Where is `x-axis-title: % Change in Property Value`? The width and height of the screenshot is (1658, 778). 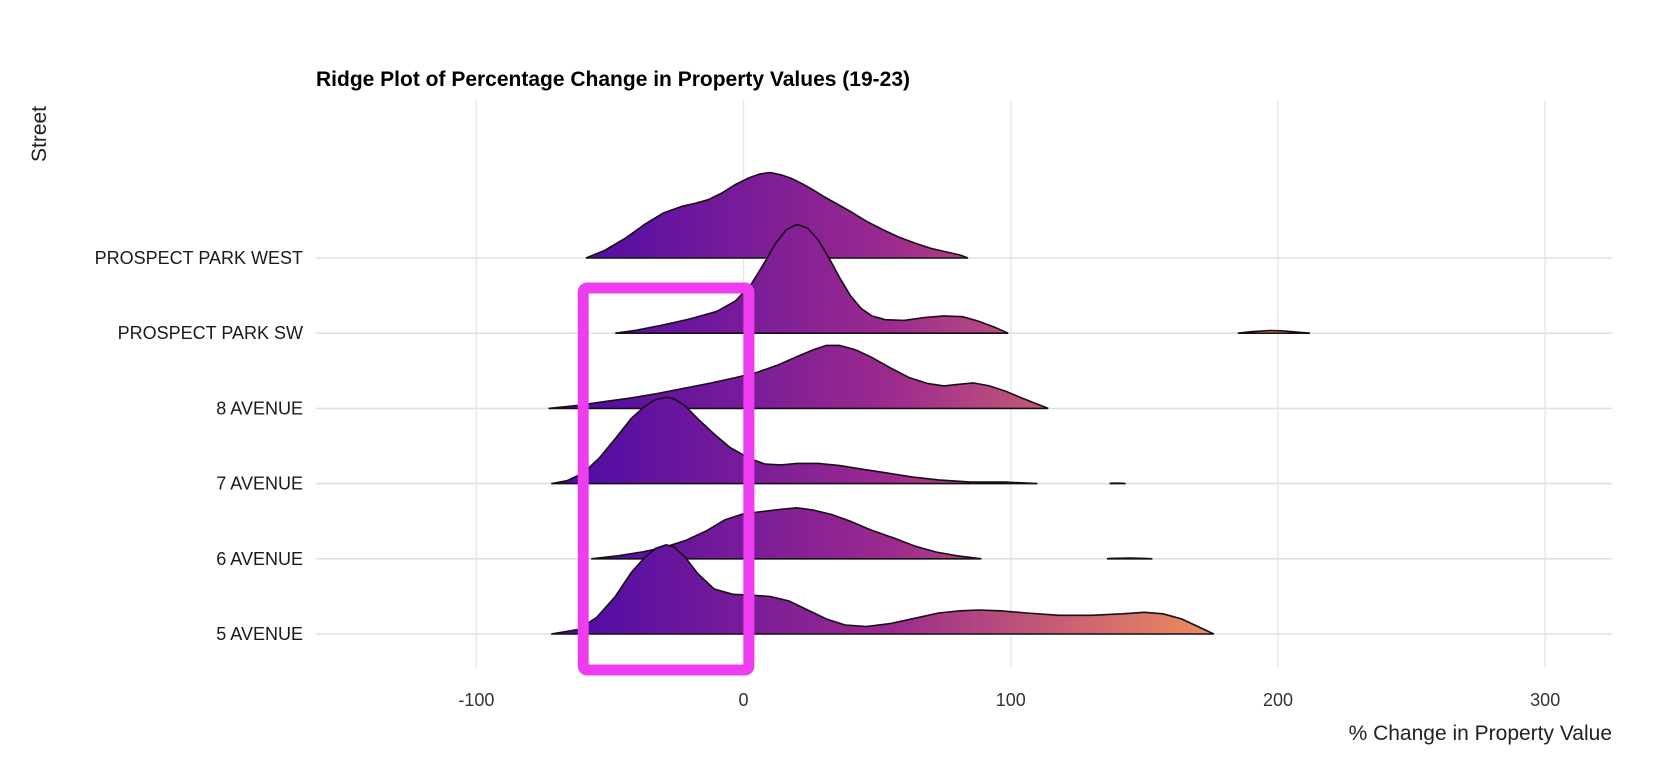 x-axis-title: % Change in Property Value is located at coordinates (1480, 733).